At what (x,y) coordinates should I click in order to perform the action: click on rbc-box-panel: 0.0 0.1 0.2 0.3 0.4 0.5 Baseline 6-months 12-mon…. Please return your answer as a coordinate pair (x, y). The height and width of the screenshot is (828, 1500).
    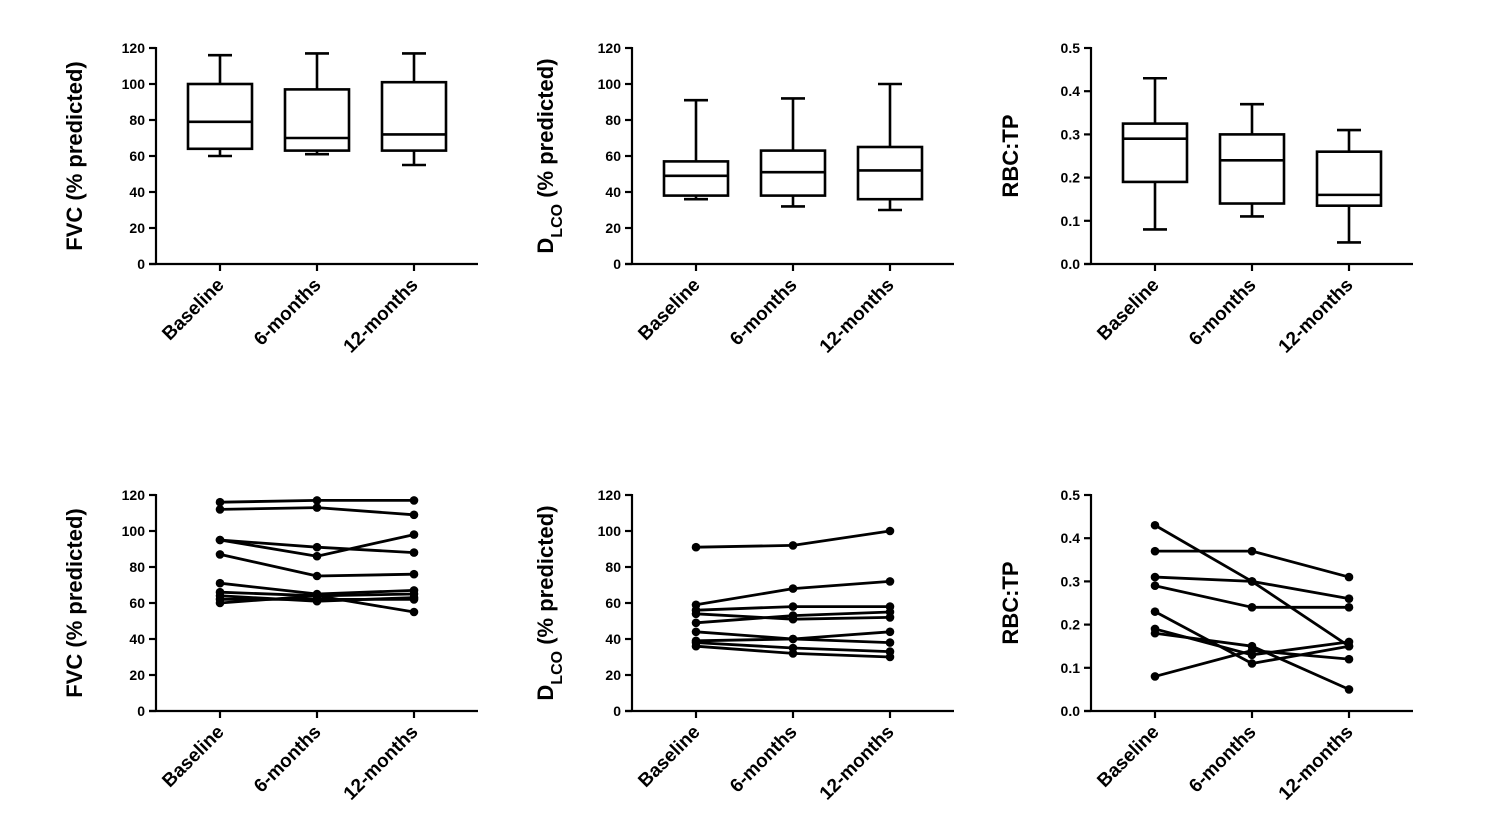
    Looking at the image, I should click on (1205, 198).